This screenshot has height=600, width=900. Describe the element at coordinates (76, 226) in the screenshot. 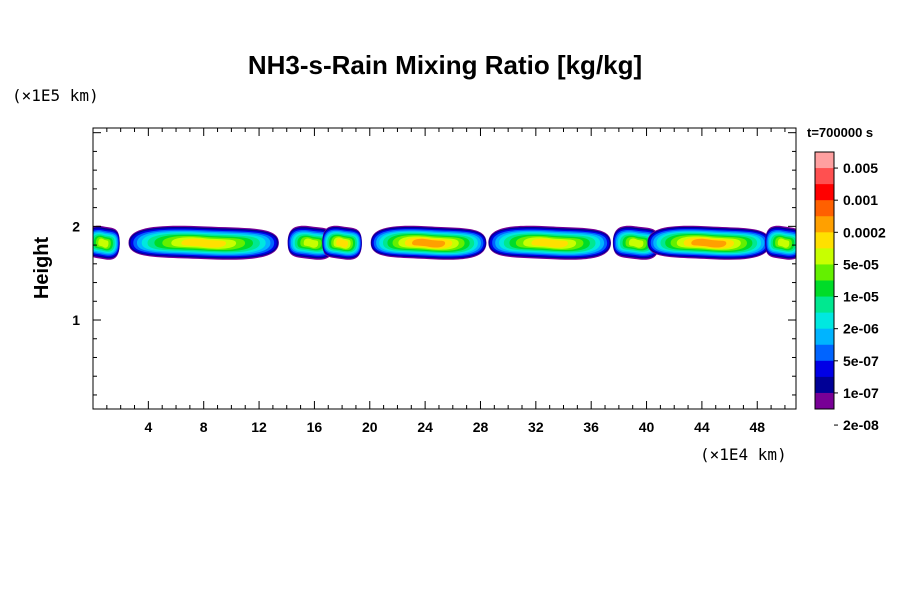

I see `y-tick-label: 2` at that location.